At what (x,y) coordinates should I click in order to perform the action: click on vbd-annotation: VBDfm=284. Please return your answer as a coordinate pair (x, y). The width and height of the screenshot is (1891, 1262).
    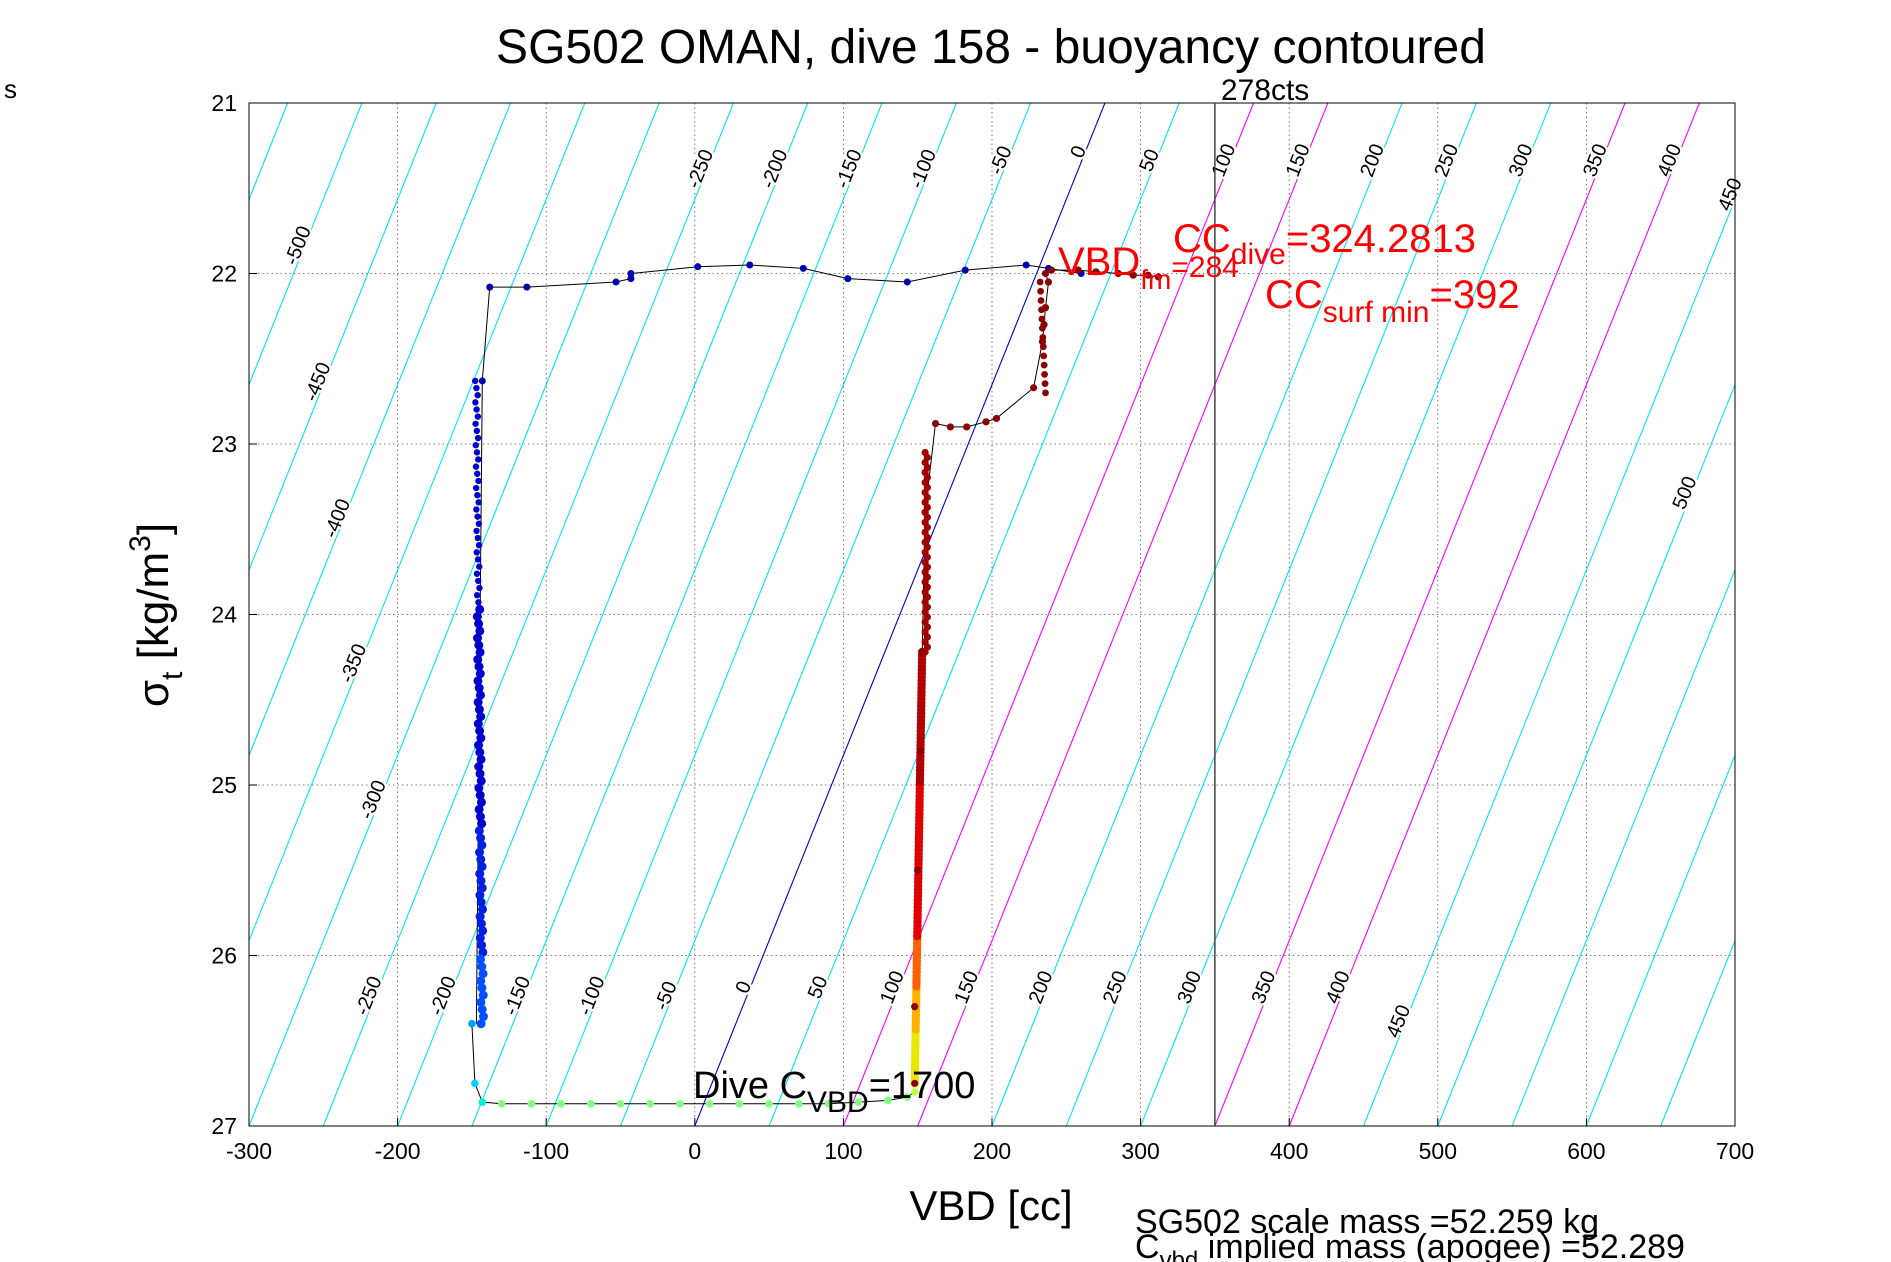
    Looking at the image, I should click on (1148, 267).